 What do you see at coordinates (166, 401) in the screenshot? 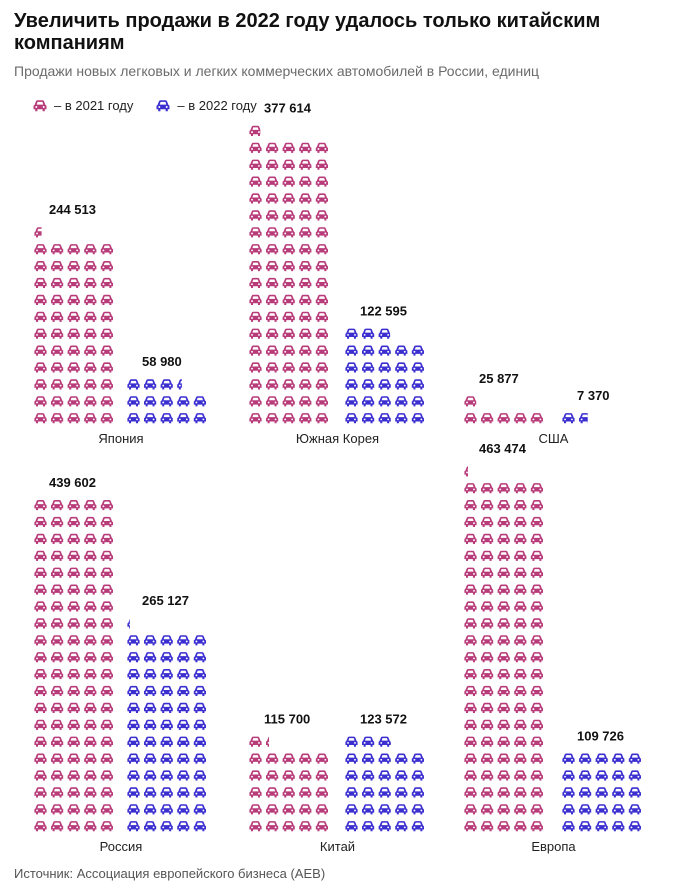
I see `bar-2022` at bounding box center [166, 401].